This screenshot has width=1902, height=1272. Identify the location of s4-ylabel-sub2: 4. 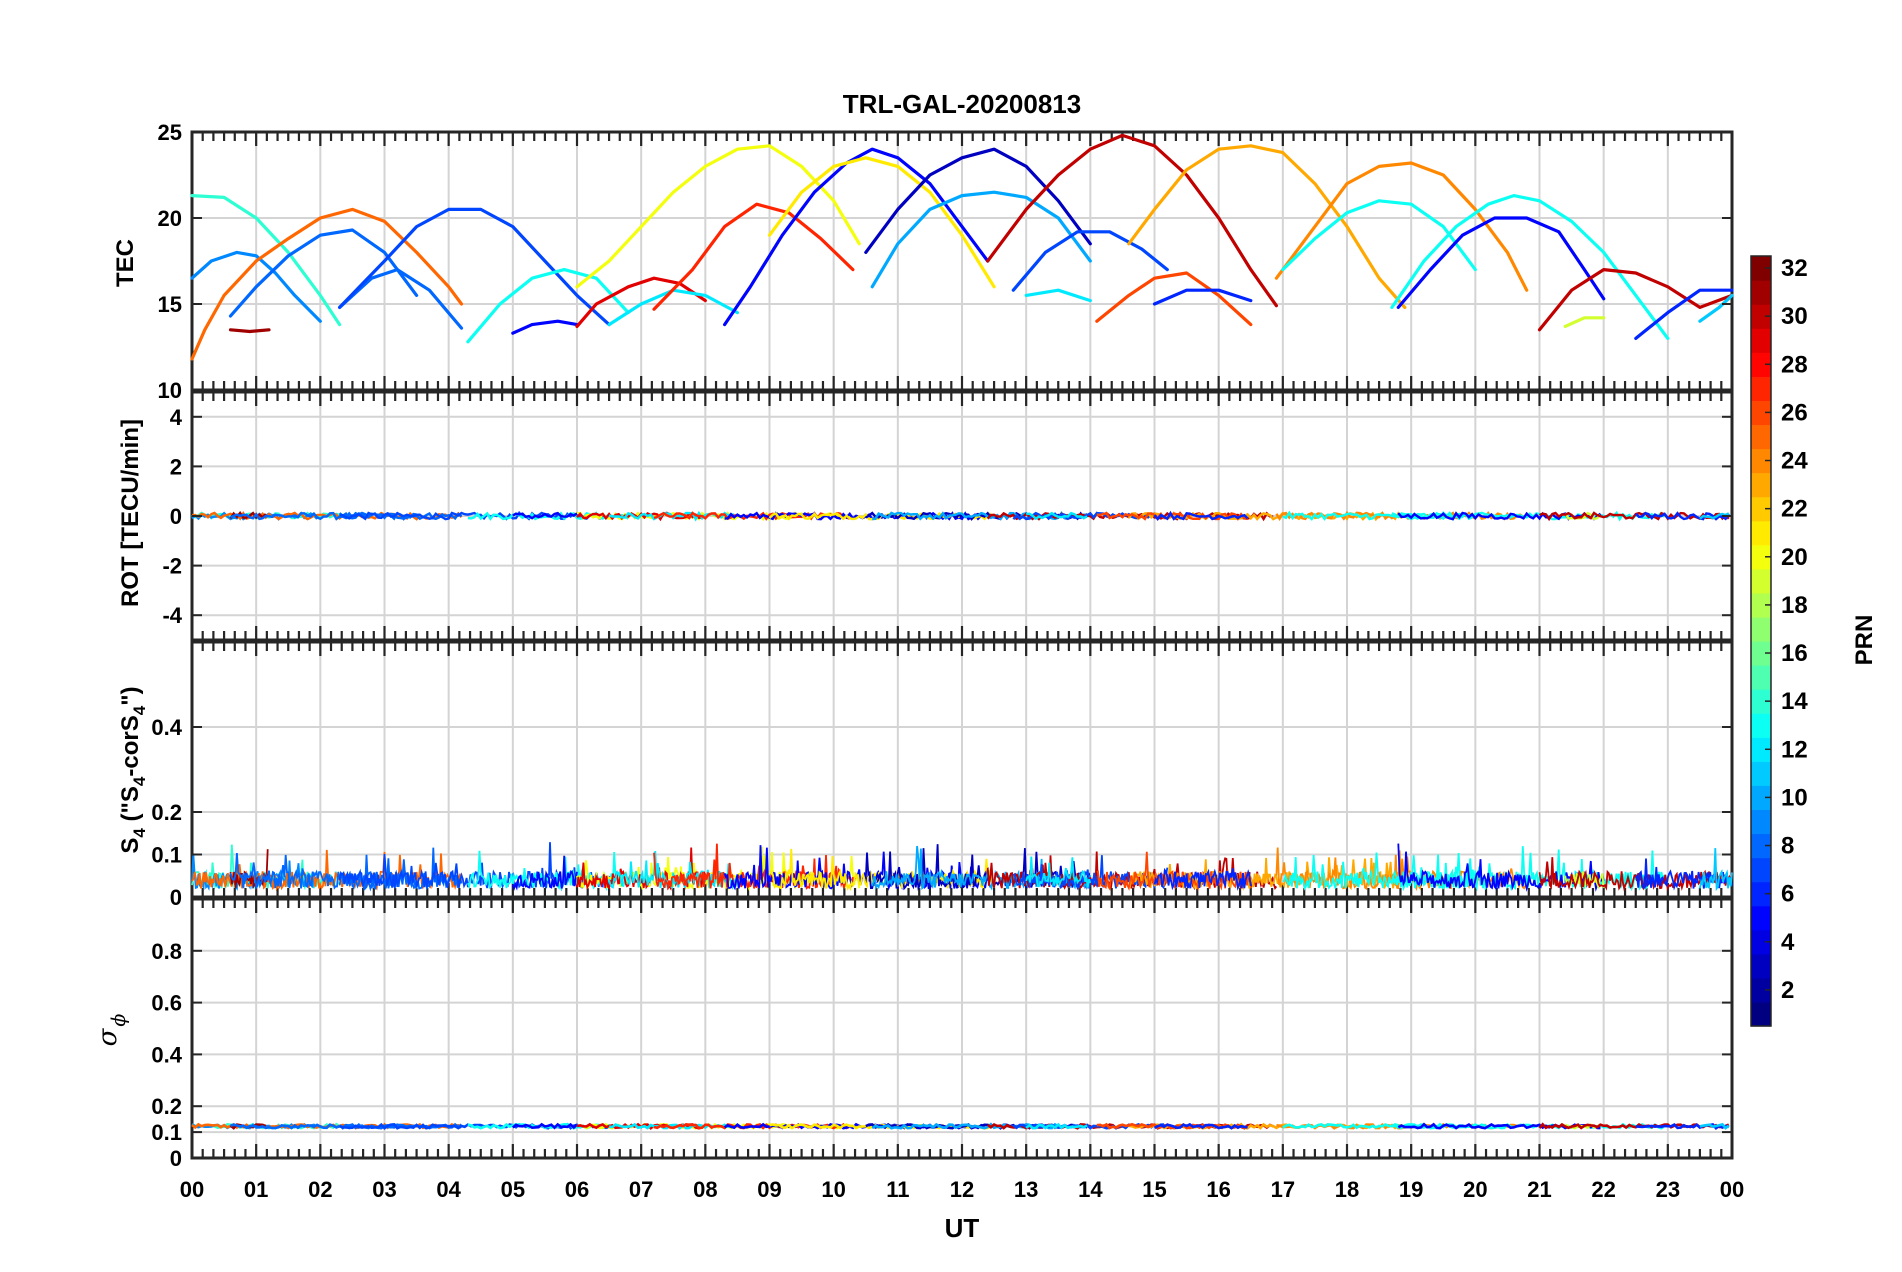
(139, 781).